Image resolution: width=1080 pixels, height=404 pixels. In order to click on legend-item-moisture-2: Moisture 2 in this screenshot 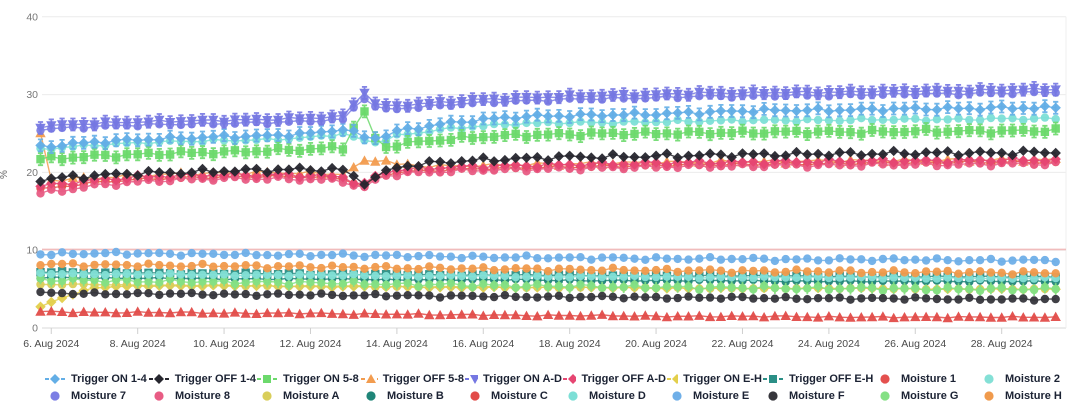, I will do `click(1024, 379)`.